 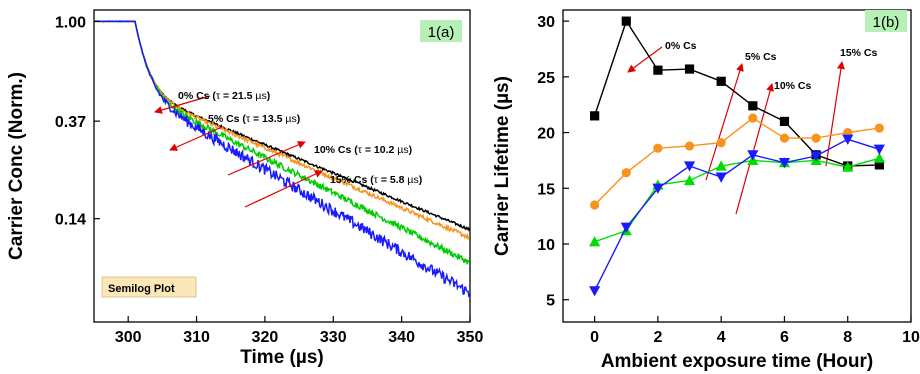 What do you see at coordinates (265, 337) in the screenshot?
I see `x-tick-label: 320` at bounding box center [265, 337].